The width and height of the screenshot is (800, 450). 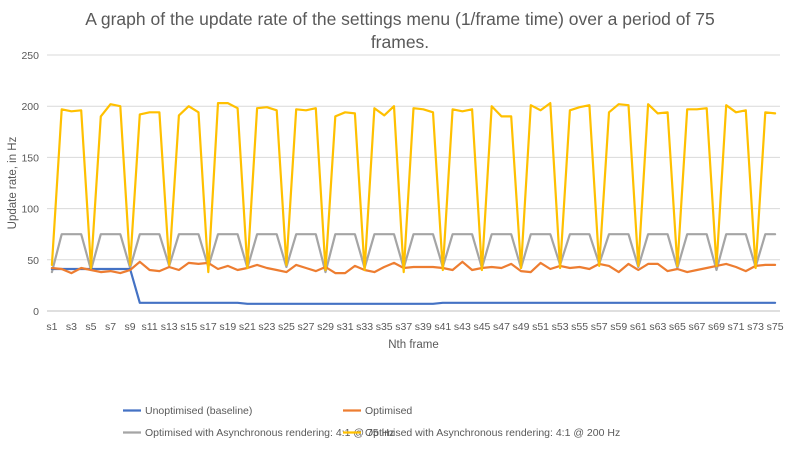 I want to click on x-tick-label: s35, so click(x=384, y=327).